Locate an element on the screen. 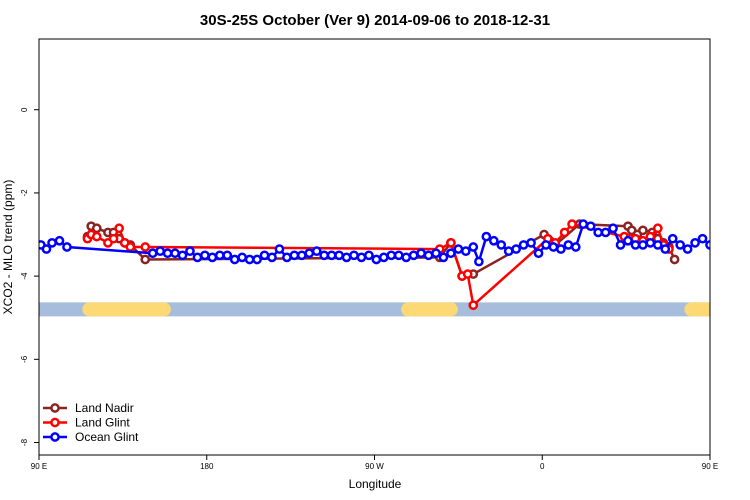 This screenshot has width=750, height=500. y-tick-label: -8 is located at coordinates (24, 442).